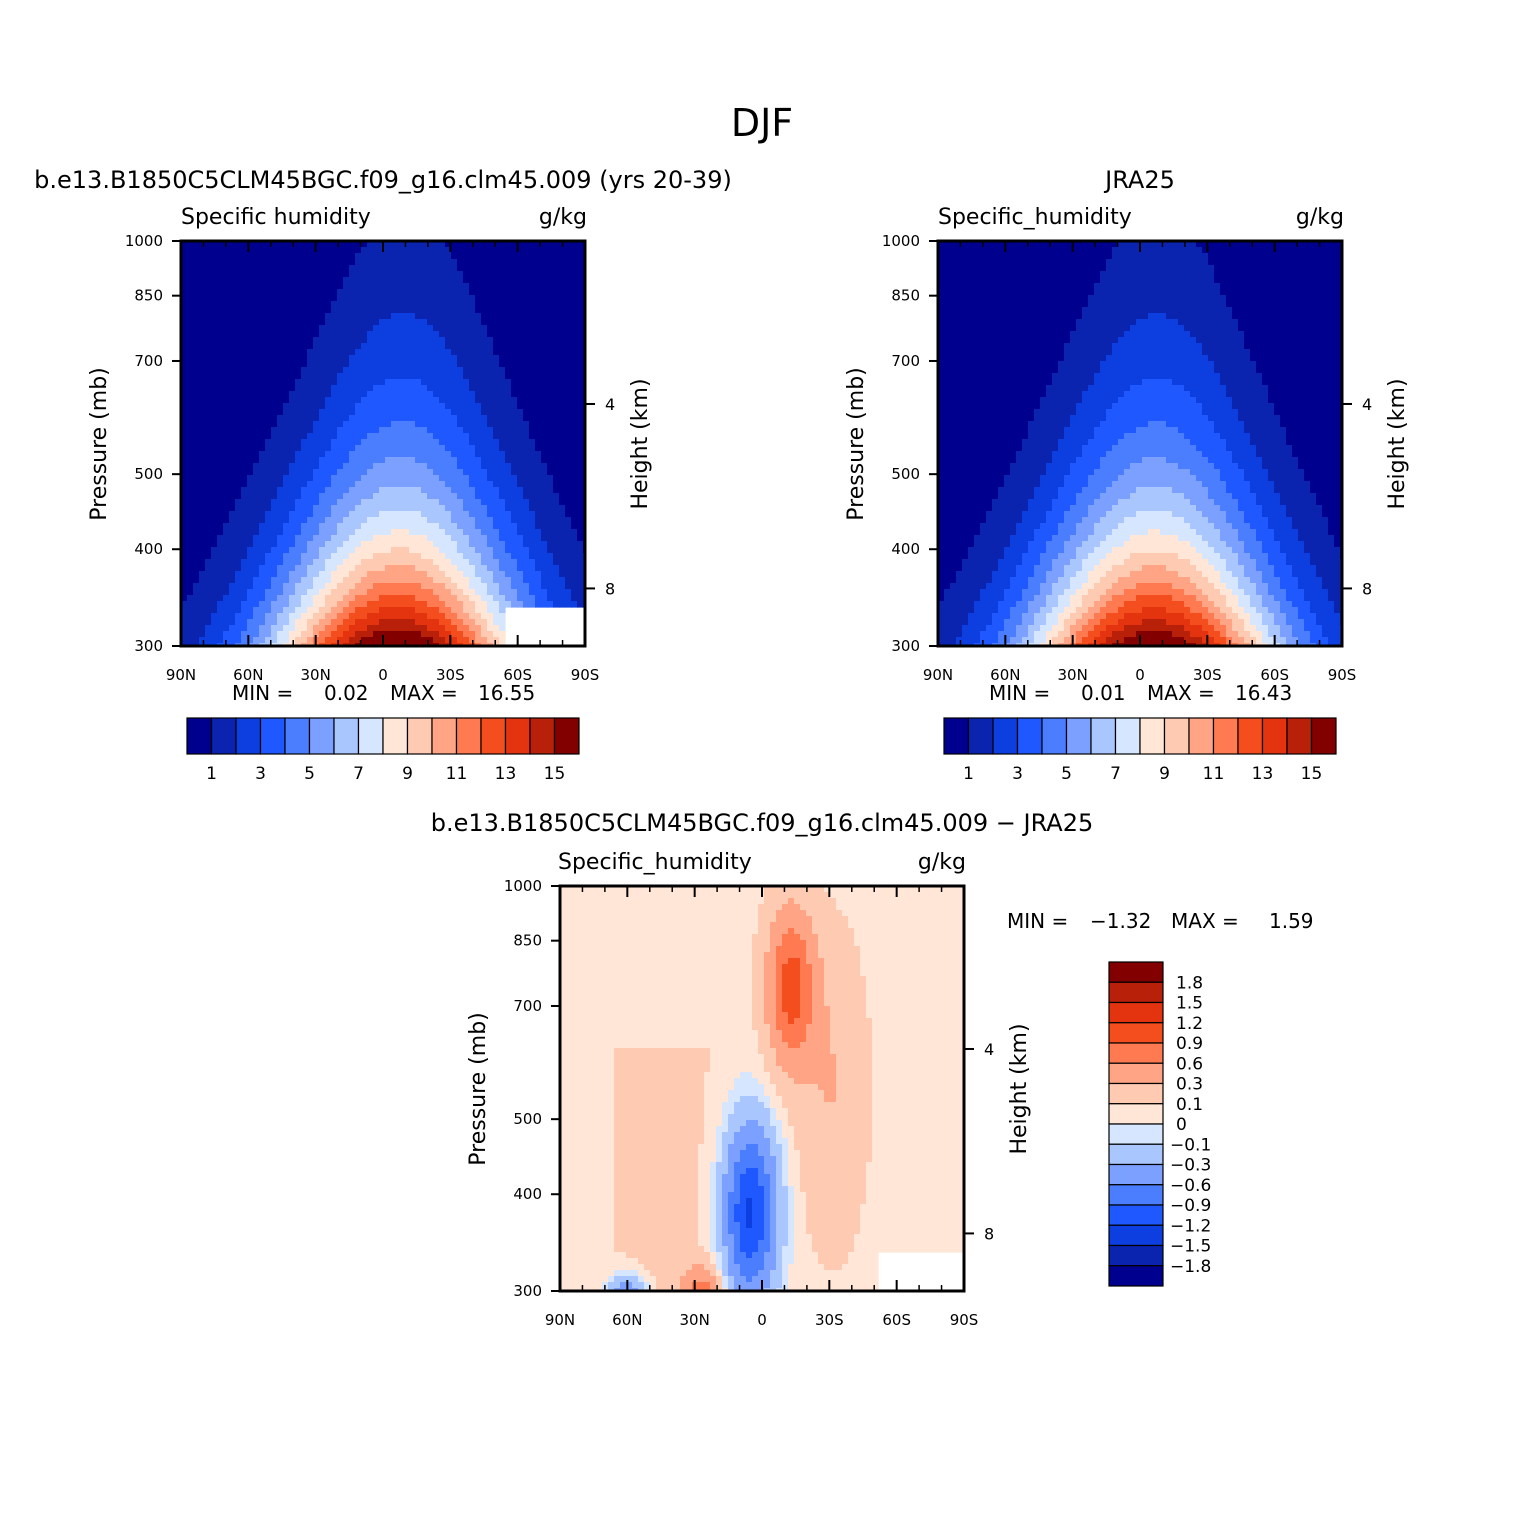  Describe the element at coordinates (321, 736) in the screenshot. I see `panel-model-colorbar-box` at that location.